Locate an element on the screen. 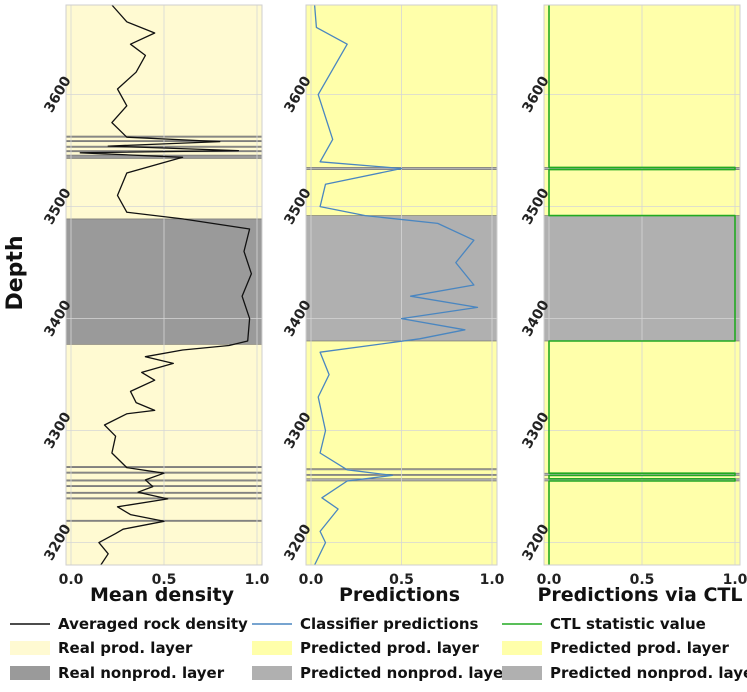  legend-item: Classifier predictions is located at coordinates (365, 624).